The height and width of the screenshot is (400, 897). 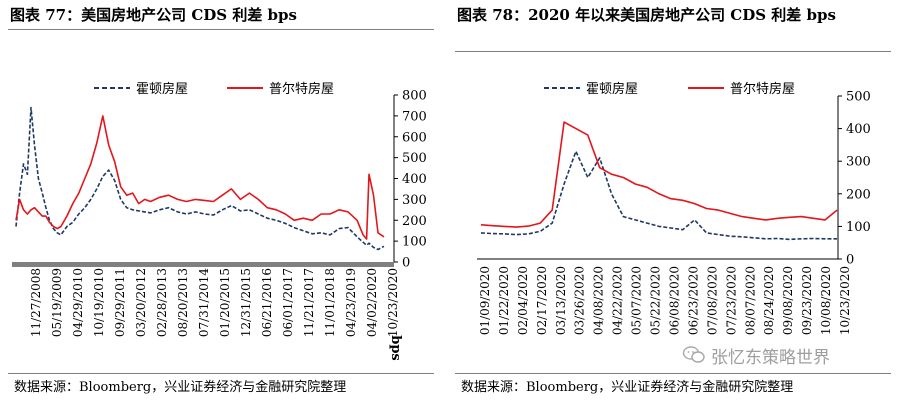 I want to click on x-tick-label: 12/31/2015, so click(x=246, y=302).